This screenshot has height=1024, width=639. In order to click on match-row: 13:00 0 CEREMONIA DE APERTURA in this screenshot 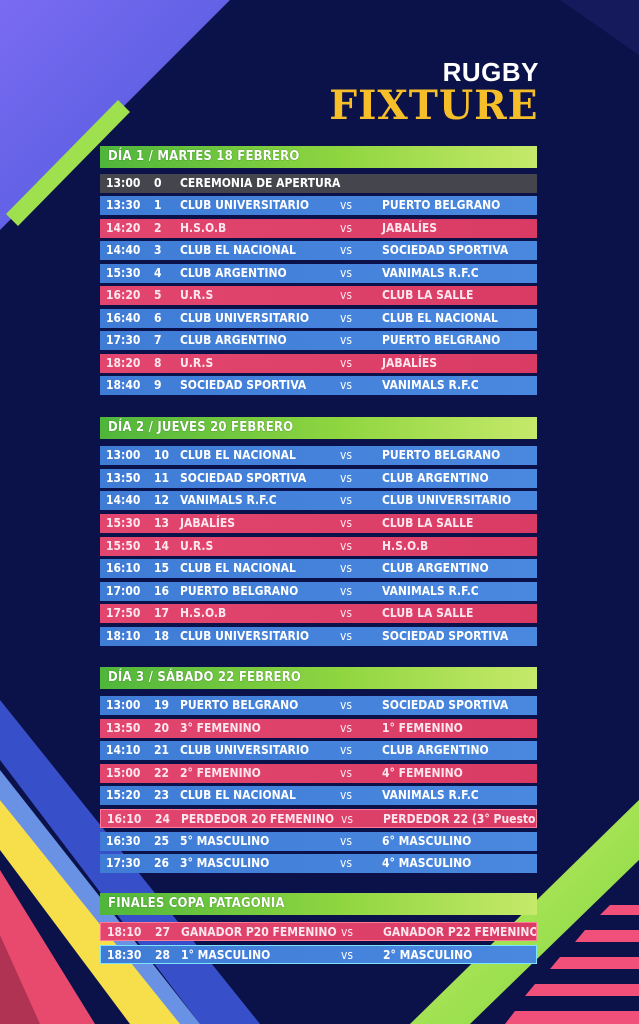, I will do `click(318, 183)`.